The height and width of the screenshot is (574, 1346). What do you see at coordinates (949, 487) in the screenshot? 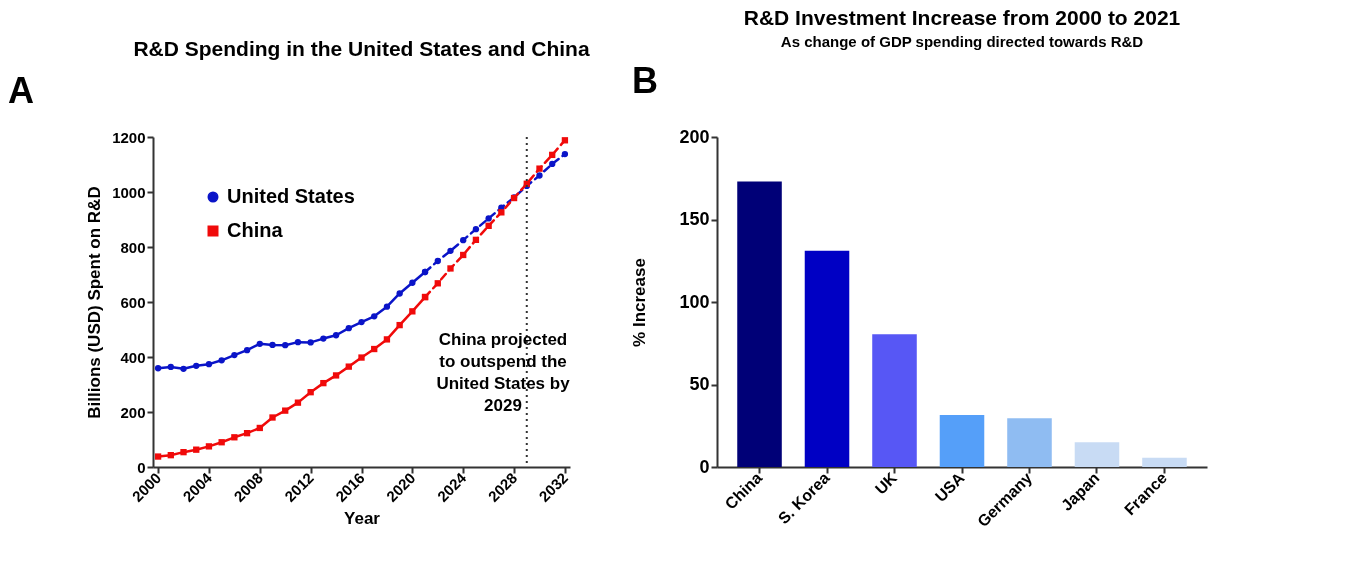
I see `x-tick-label: USA` at bounding box center [949, 487].